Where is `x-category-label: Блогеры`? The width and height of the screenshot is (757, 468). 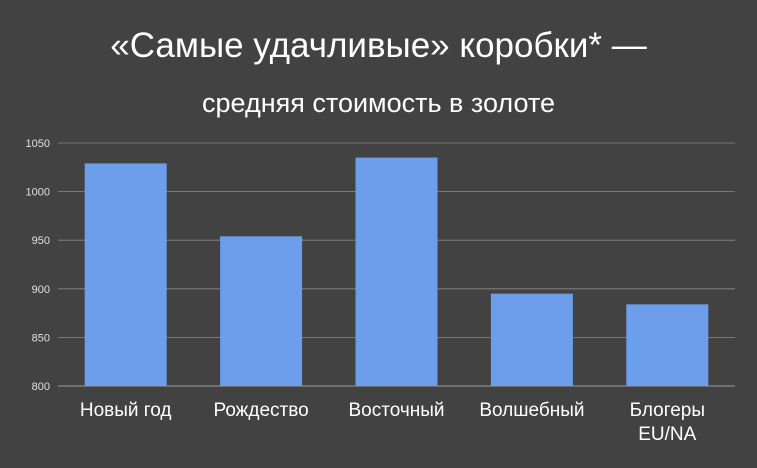 x-category-label: Блогеры is located at coordinates (667, 410).